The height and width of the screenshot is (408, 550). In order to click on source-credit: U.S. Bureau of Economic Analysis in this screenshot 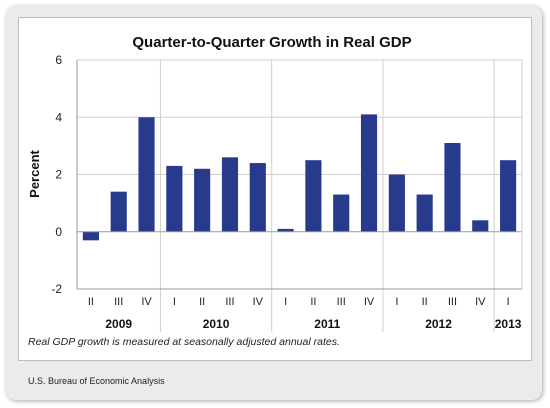, I will do `click(96, 381)`.